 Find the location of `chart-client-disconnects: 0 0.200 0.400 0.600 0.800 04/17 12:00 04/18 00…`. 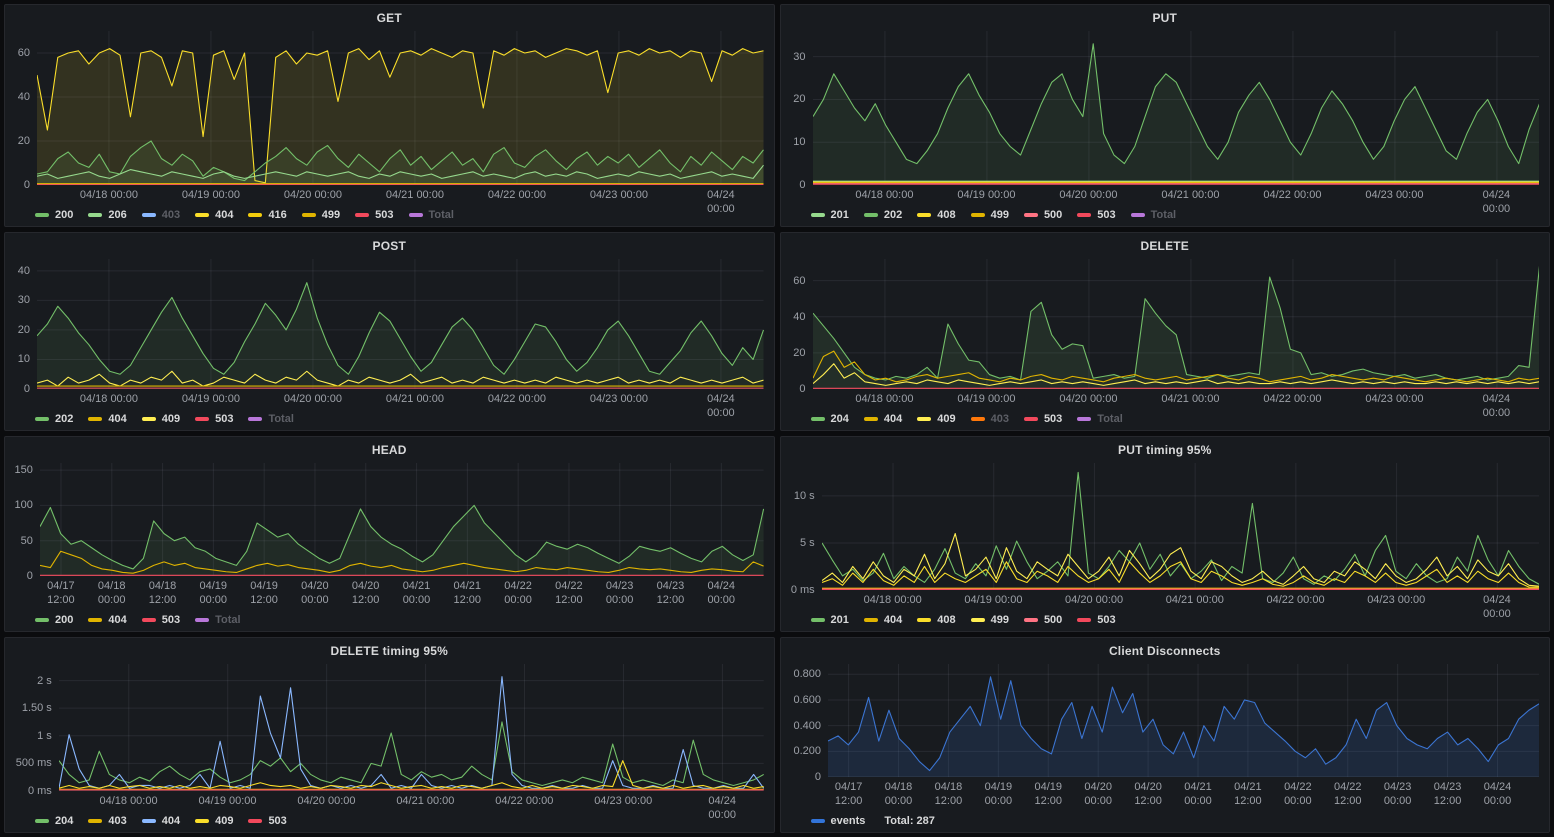

chart-client-disconnects: 0 0.200 0.400 0.600 0.800 04/17 12:00 04/18 00… is located at coordinates (1165, 735).